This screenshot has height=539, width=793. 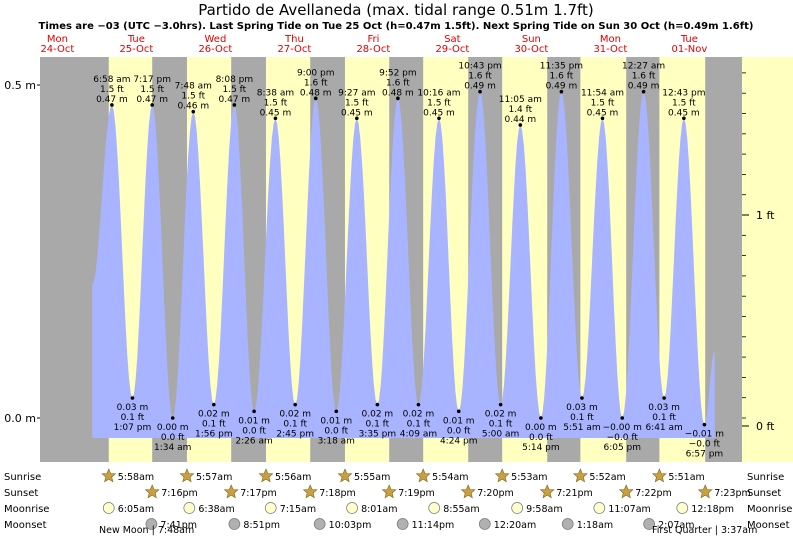 What do you see at coordinates (418, 435) in the screenshot?
I see `low-tide-time: 4:09 am` at bounding box center [418, 435].